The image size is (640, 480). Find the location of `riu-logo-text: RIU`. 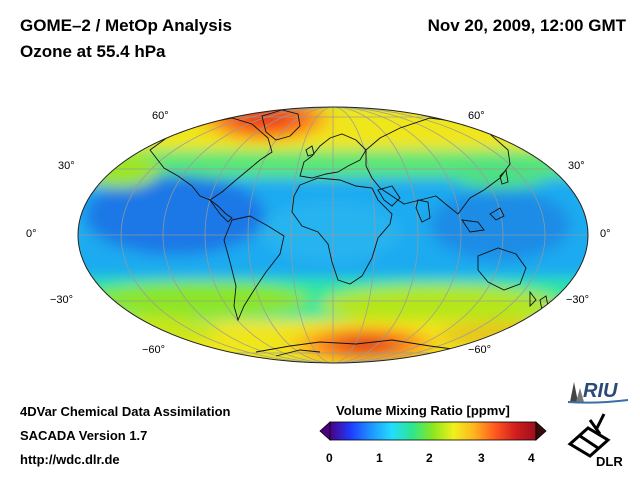

riu-logo-text: RIU is located at coordinates (600, 391).